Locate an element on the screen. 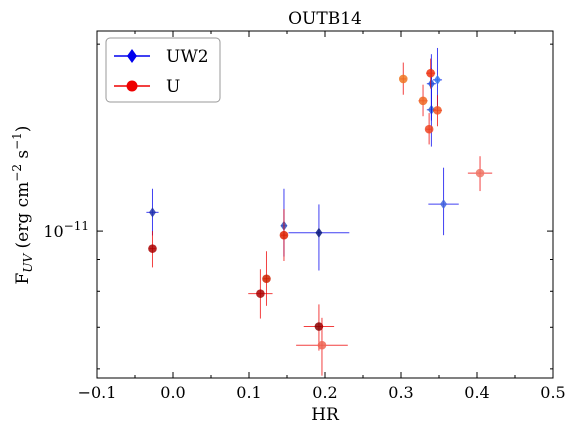 The height and width of the screenshot is (437, 577). legend-entry-uw2: UW2 is located at coordinates (161, 57).